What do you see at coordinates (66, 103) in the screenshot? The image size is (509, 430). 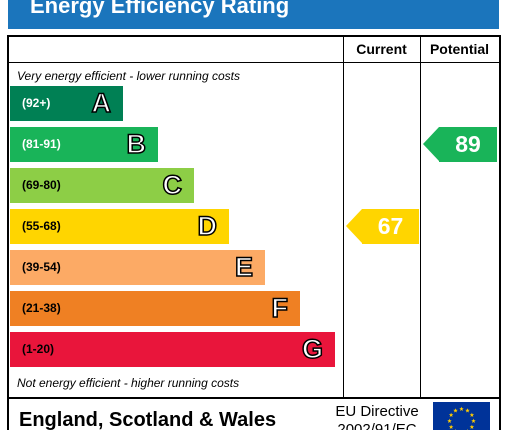 I see `band-a: (92+) A` at bounding box center [66, 103].